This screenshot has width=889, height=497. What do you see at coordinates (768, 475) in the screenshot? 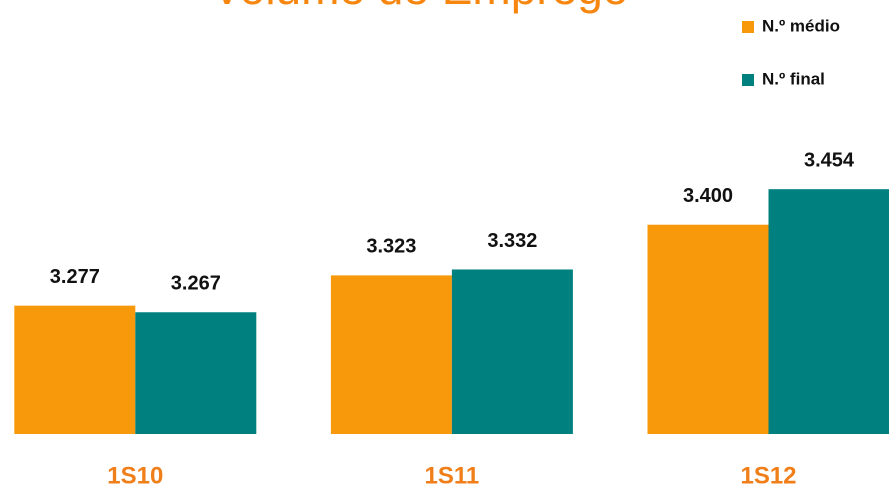
I see `x-tick-label: 1S12` at bounding box center [768, 475].